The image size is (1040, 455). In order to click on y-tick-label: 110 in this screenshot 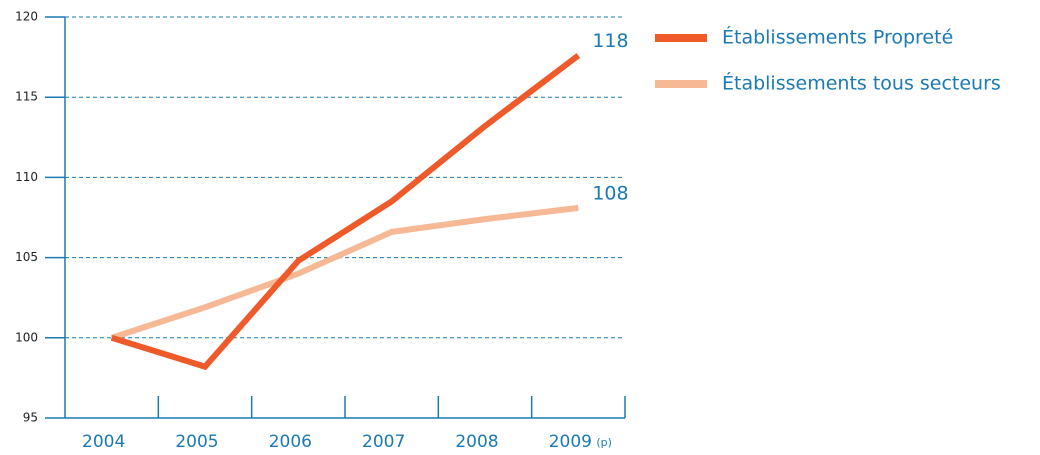, I will do `click(26, 177)`.